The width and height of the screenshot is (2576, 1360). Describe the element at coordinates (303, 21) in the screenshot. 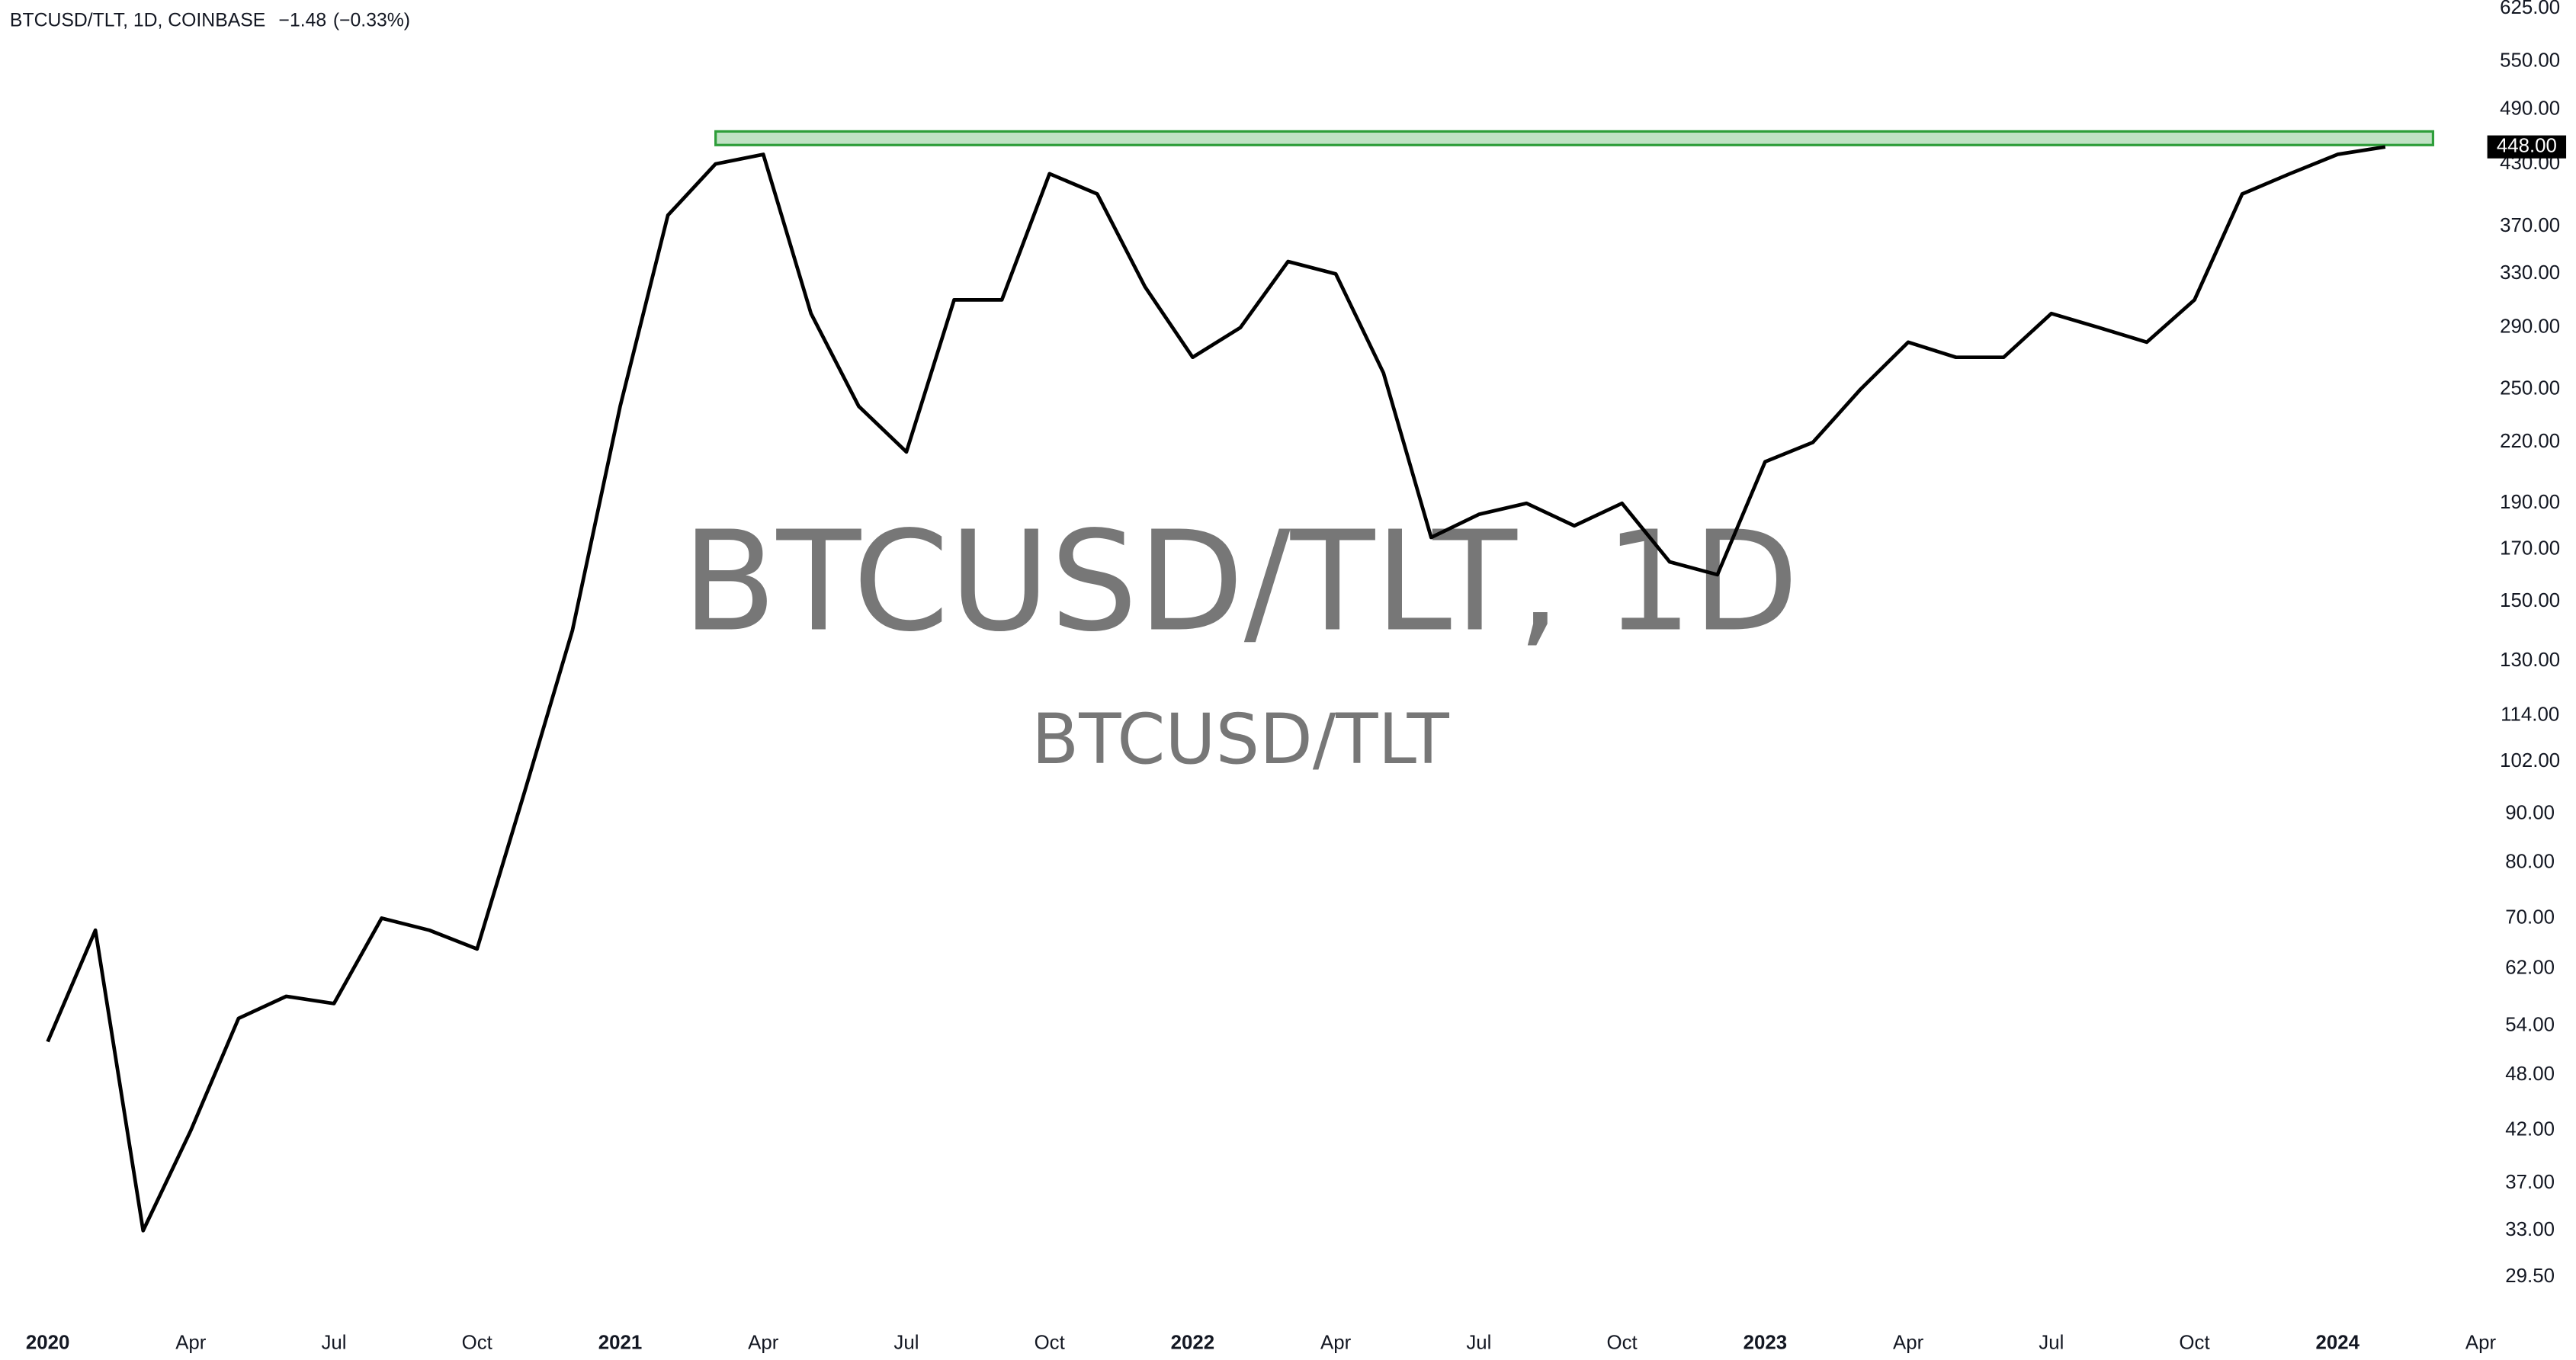

I see `change: −1.48` at that location.